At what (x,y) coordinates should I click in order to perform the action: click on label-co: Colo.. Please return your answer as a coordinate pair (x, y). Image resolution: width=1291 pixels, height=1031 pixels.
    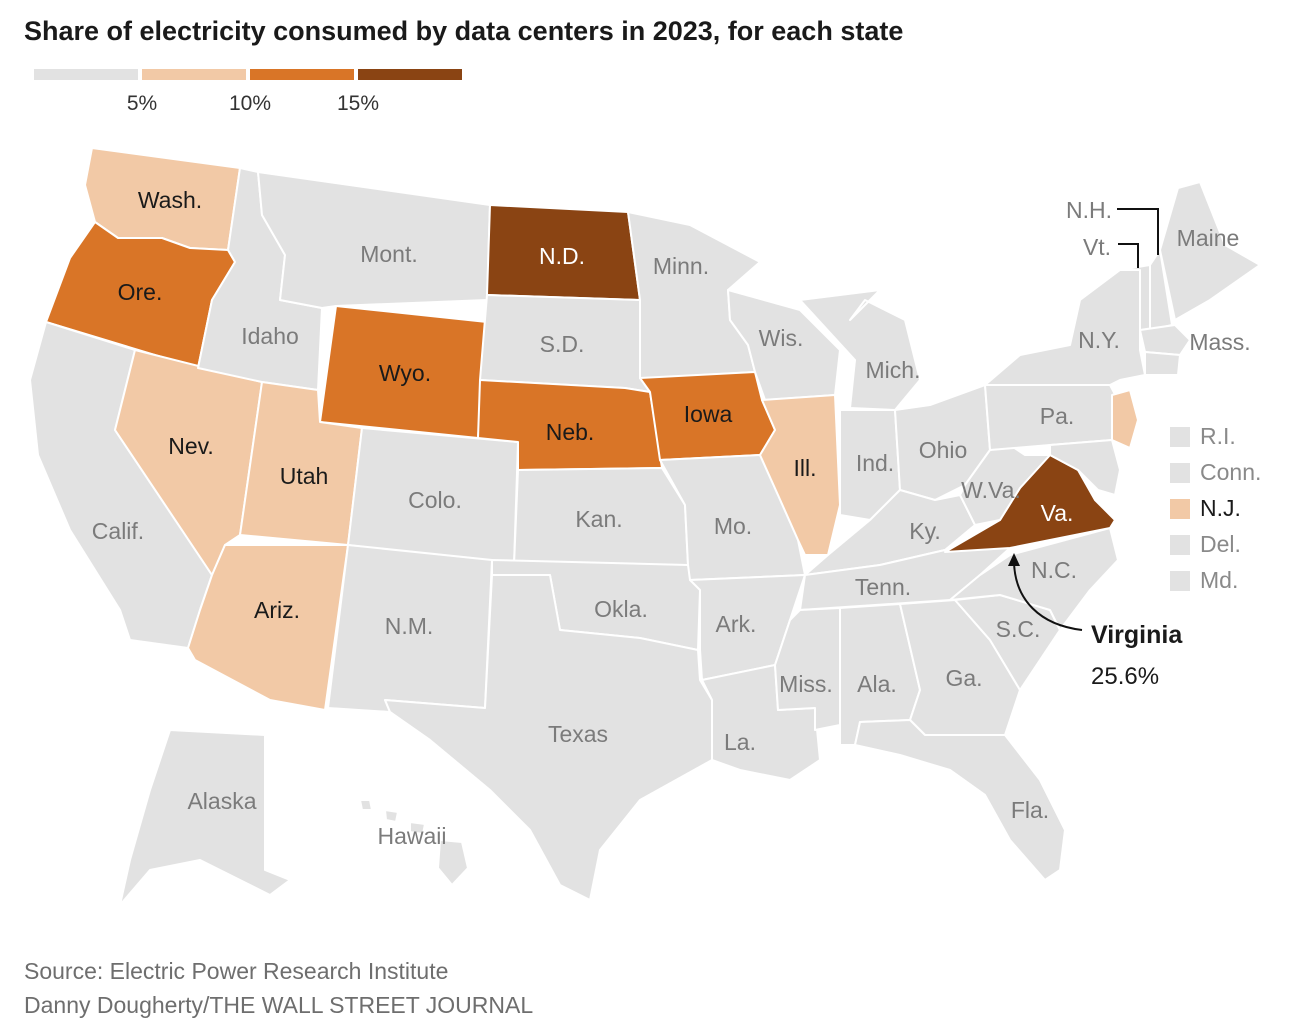
    Looking at the image, I should click on (435, 500).